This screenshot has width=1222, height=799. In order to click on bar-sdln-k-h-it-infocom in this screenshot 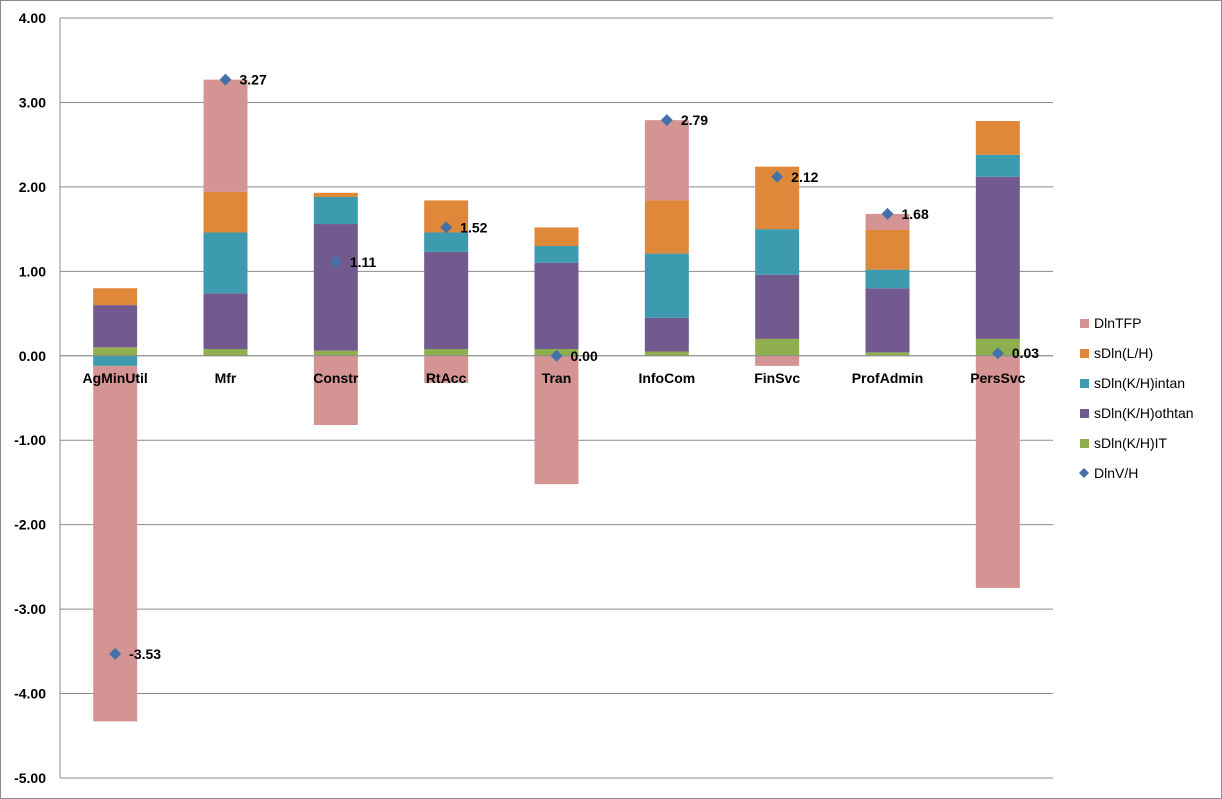, I will do `click(666, 353)`.